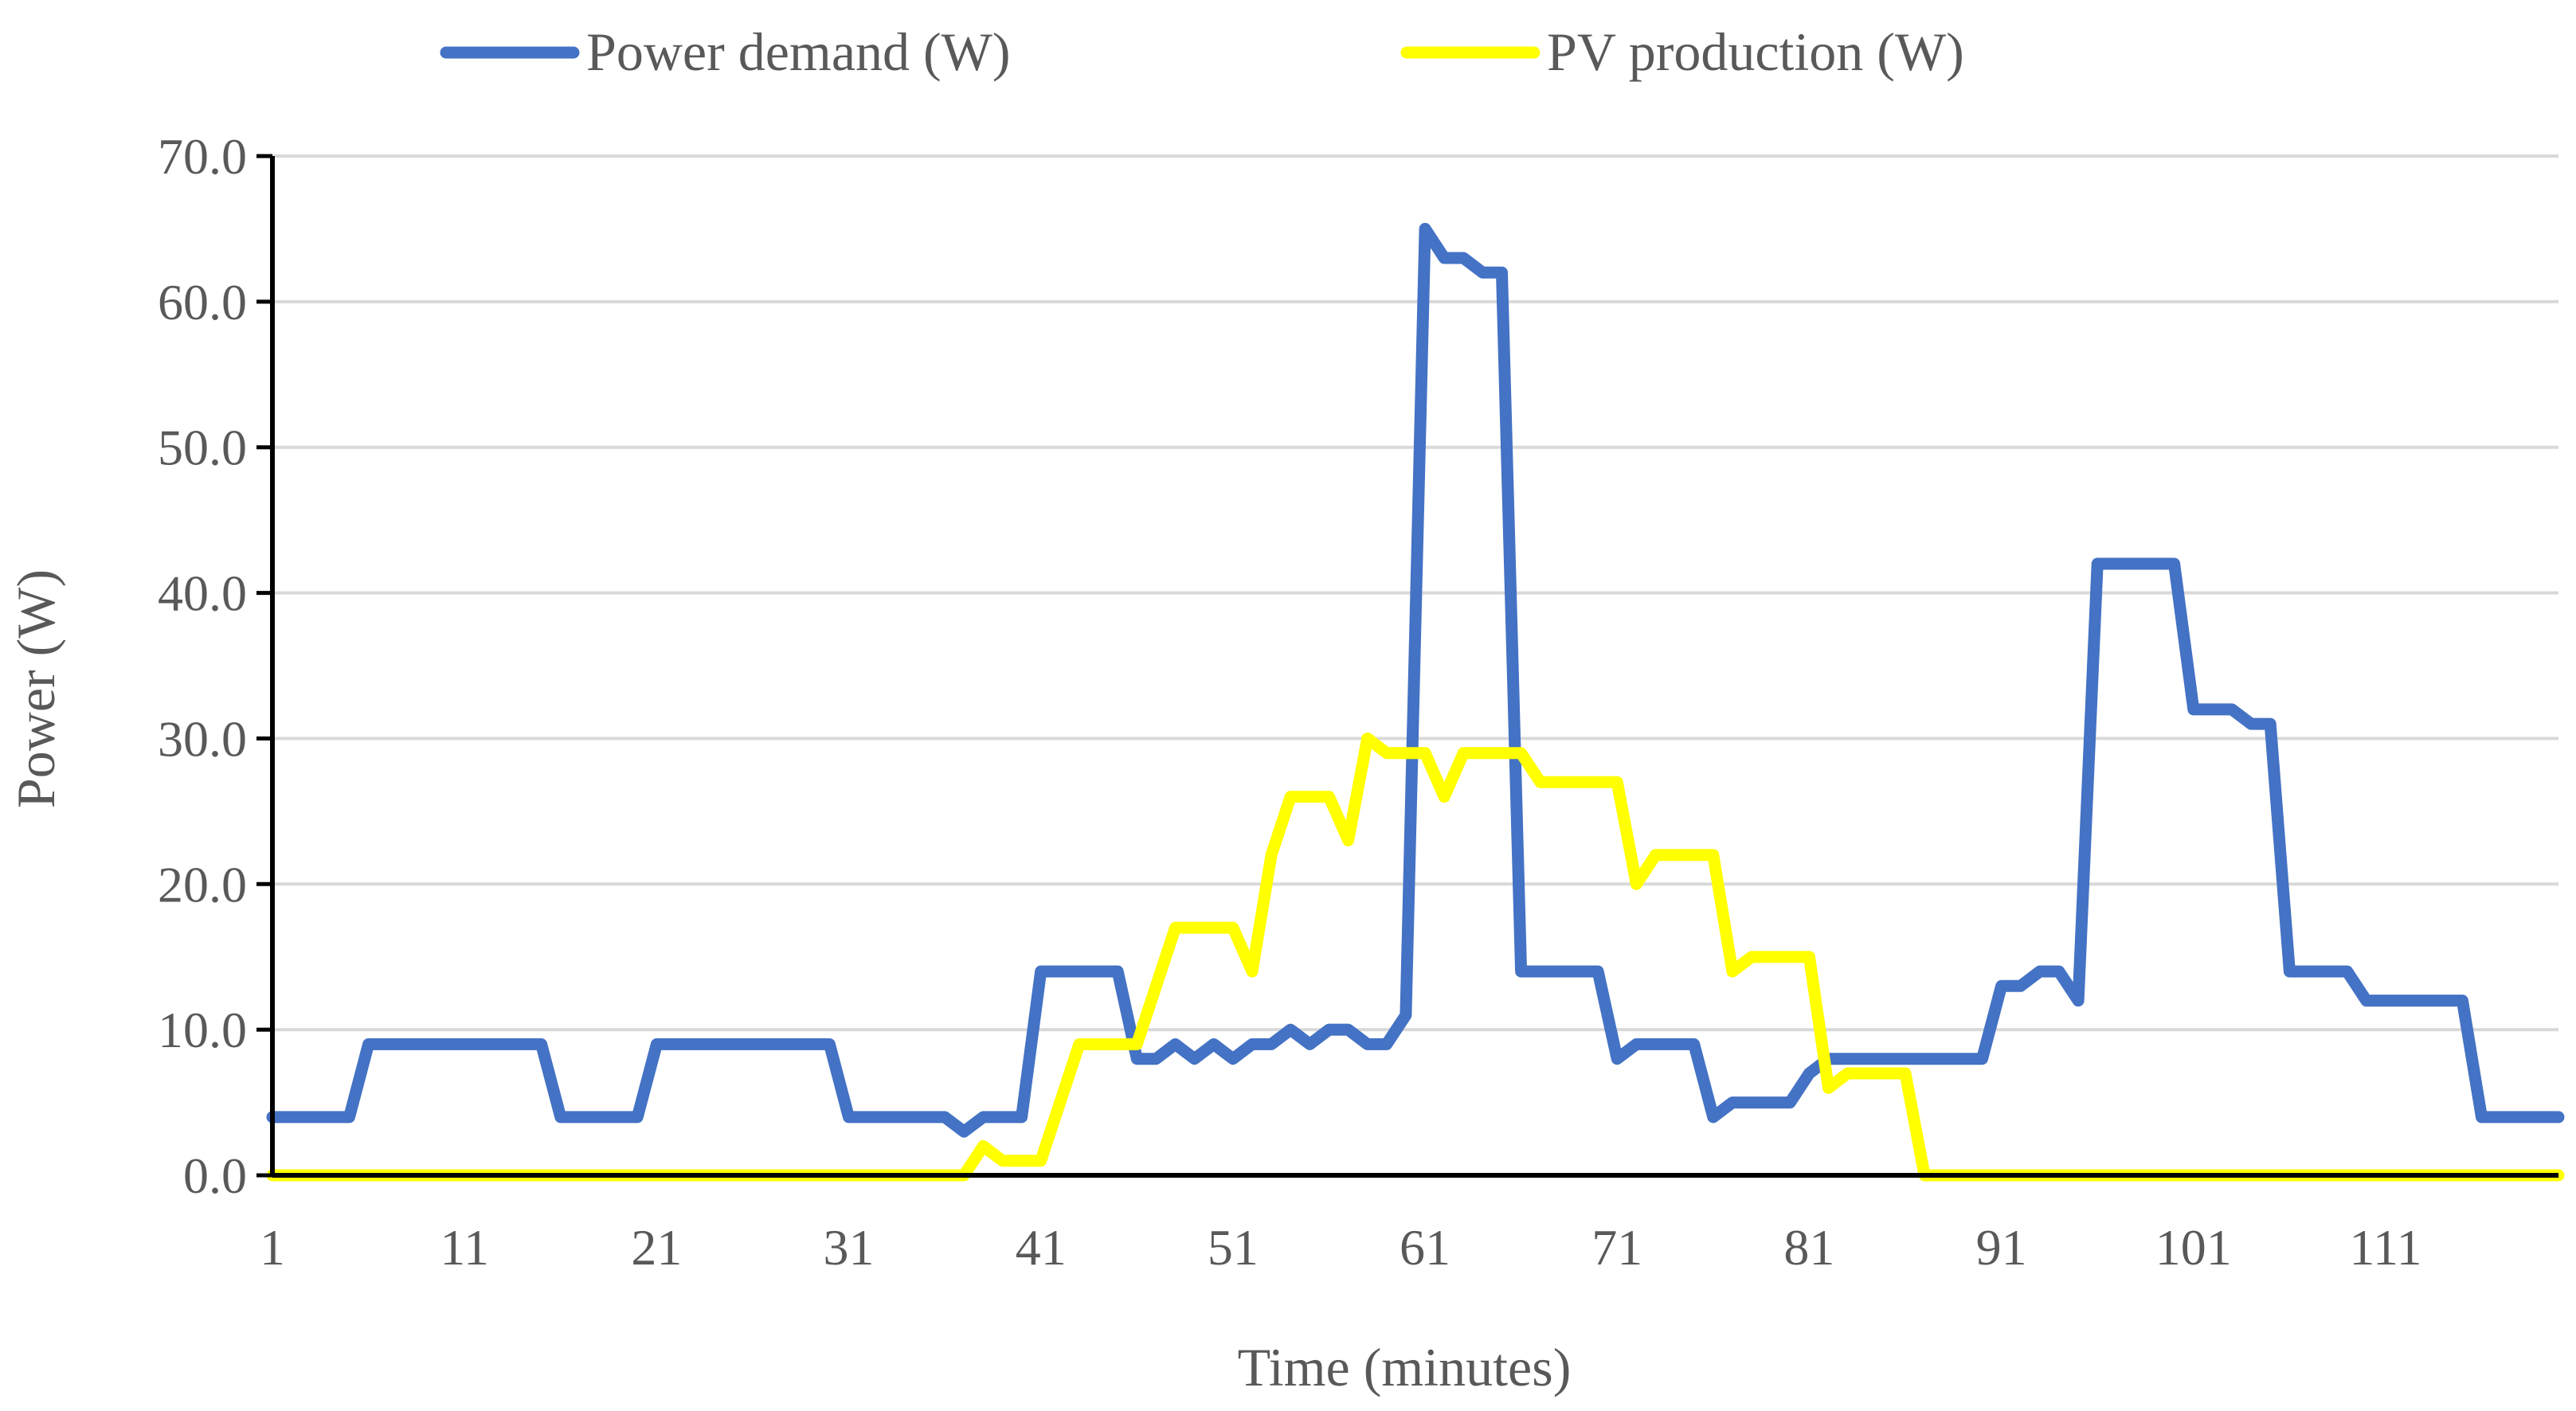 The width and height of the screenshot is (2576, 1411). I want to click on y-tick-label: 50.0, so click(202, 448).